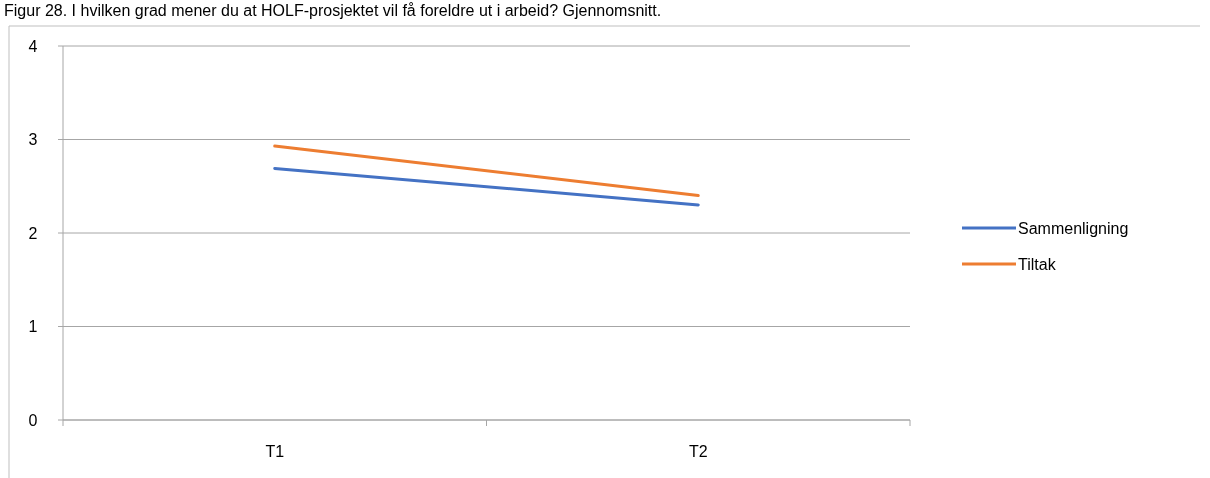 The height and width of the screenshot is (478, 1210). I want to click on x-tick-label: T1, so click(275, 451).